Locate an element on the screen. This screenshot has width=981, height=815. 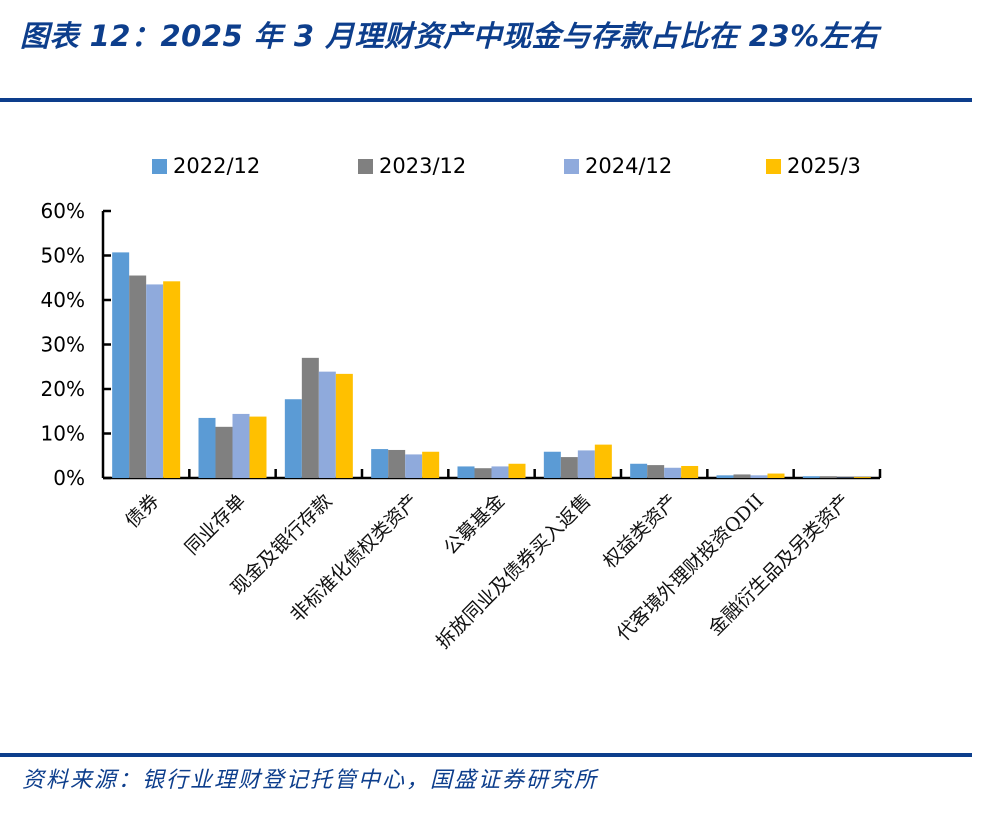
x-category-label: 金融衍生品及另类资产 is located at coordinates (779, 565).